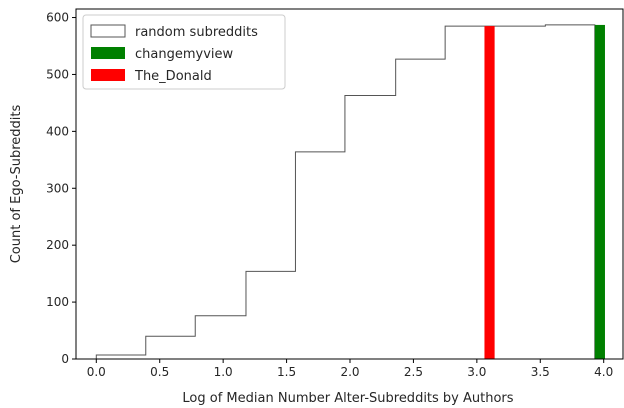 Image resolution: width=624 pixels, height=408 pixels. I want to click on y-tick-label: 300, so click(57, 188).